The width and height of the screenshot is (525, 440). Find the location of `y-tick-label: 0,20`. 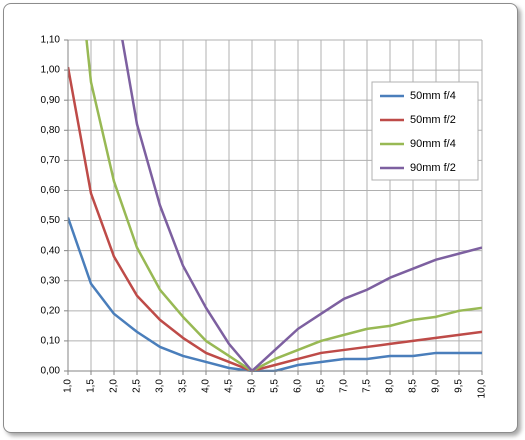

y-tick-label: 0,20 is located at coordinates (51, 310).